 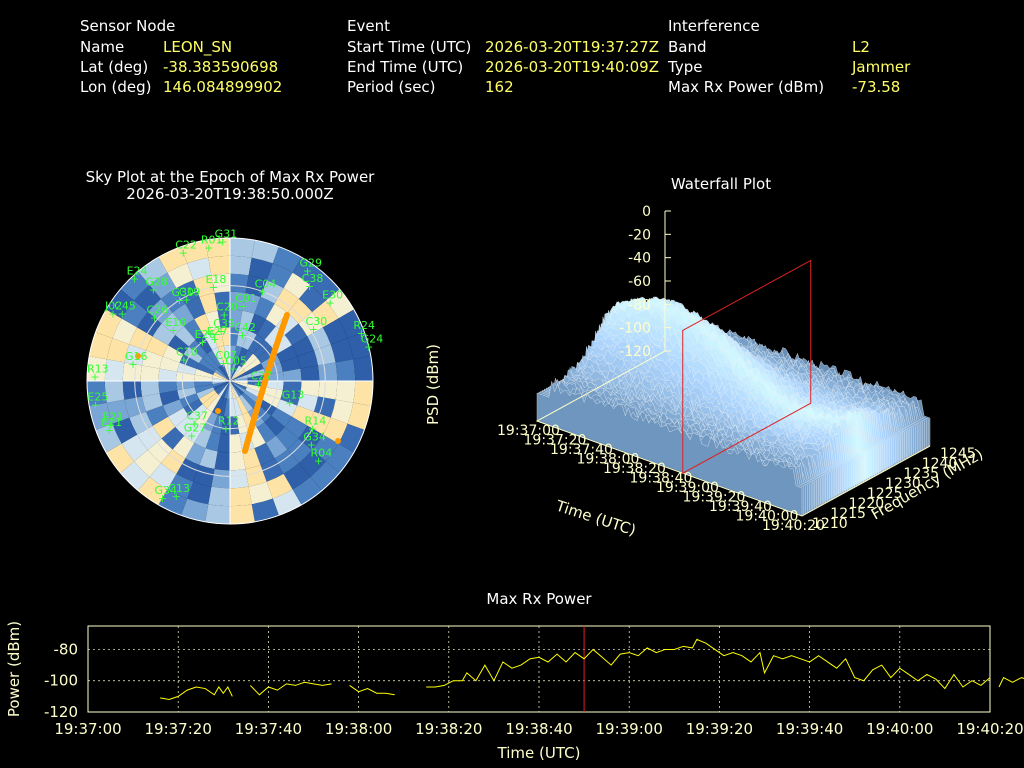 What do you see at coordinates (685, 67) in the screenshot?
I see `interference-type-label: Type` at bounding box center [685, 67].